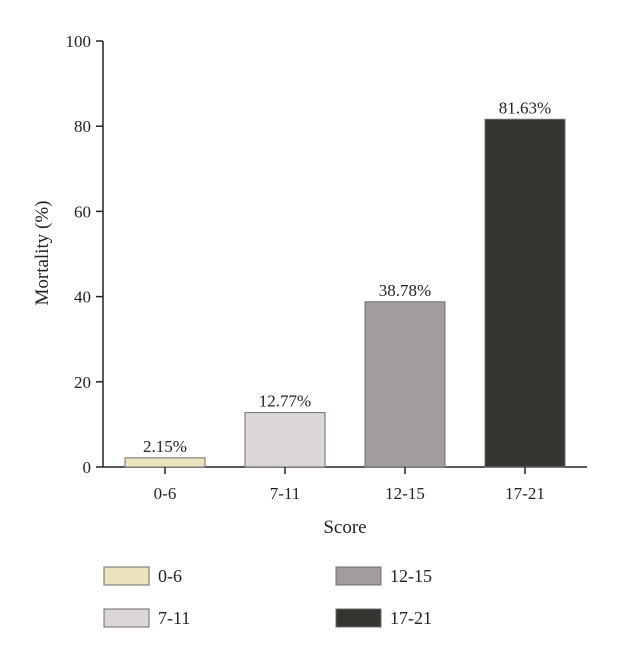 The image size is (619, 660). What do you see at coordinates (344, 527) in the screenshot?
I see `x-axis-title: Score` at bounding box center [344, 527].